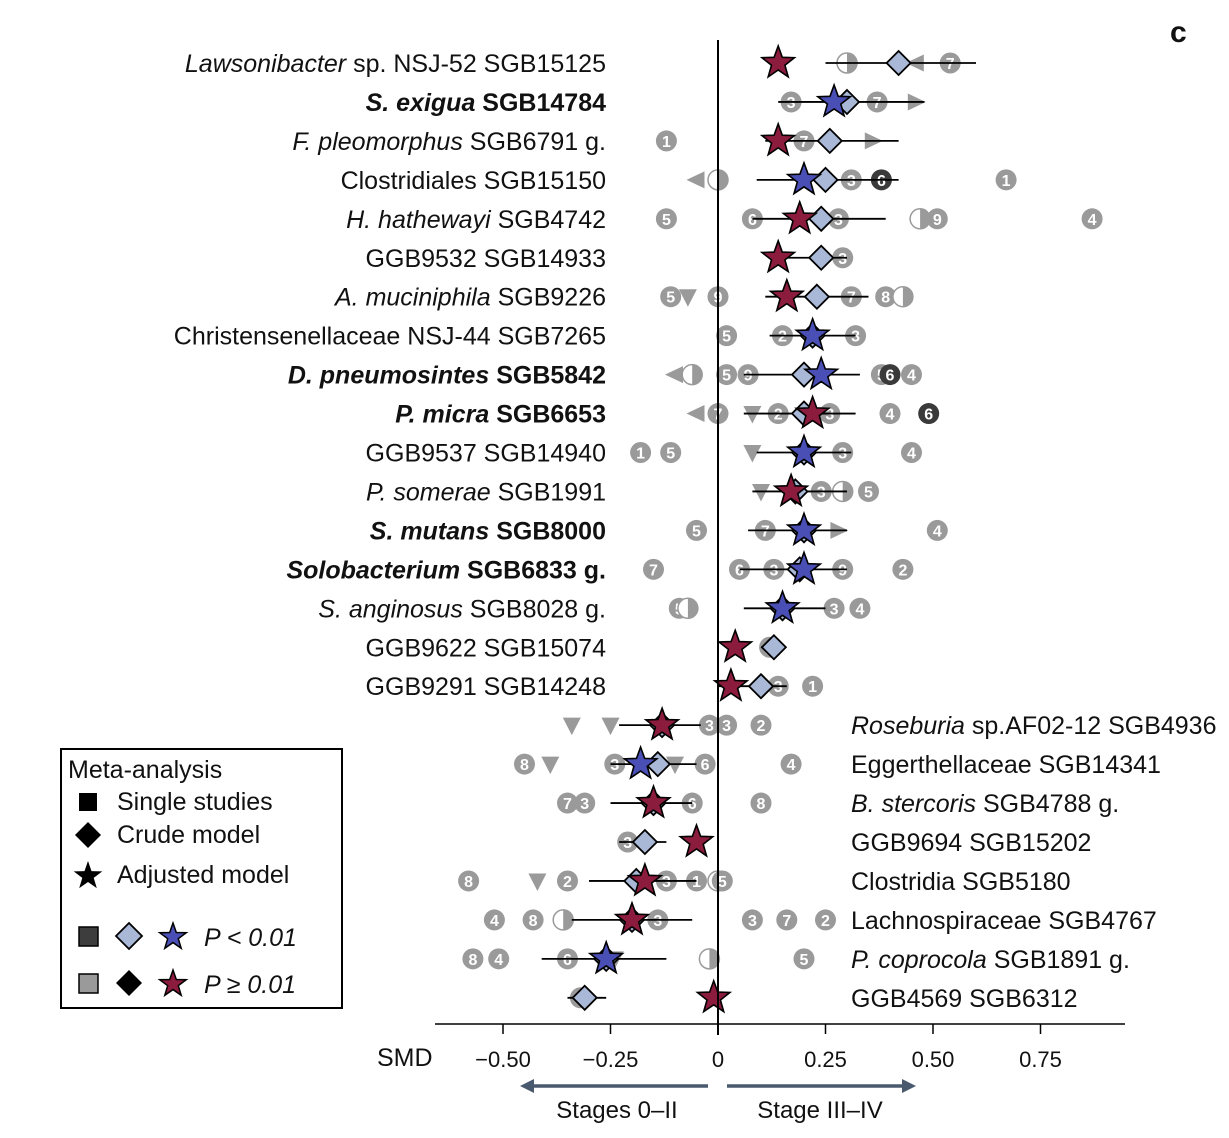 The width and height of the screenshot is (1229, 1138). I want to click on forest-row: Clostridia SGB5180 8 2 3 1 5, so click(764, 879).